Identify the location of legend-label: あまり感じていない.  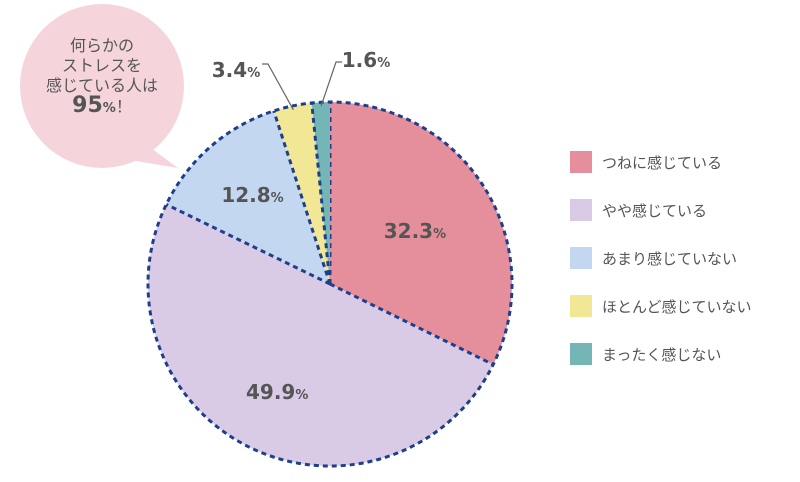
(670, 258).